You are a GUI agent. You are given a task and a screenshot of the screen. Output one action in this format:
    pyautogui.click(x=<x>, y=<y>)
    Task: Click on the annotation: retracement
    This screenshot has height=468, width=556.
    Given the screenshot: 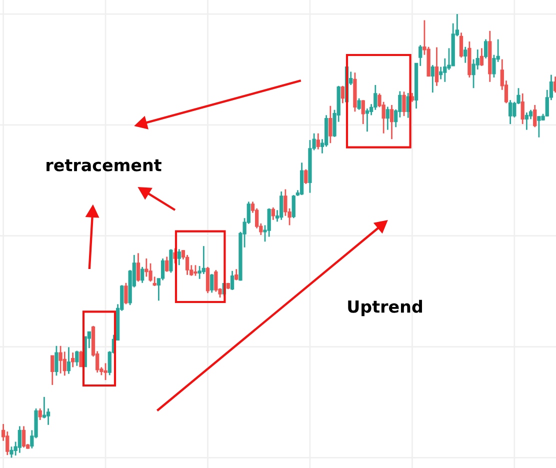 What is the action you would take?
    pyautogui.click(x=104, y=165)
    